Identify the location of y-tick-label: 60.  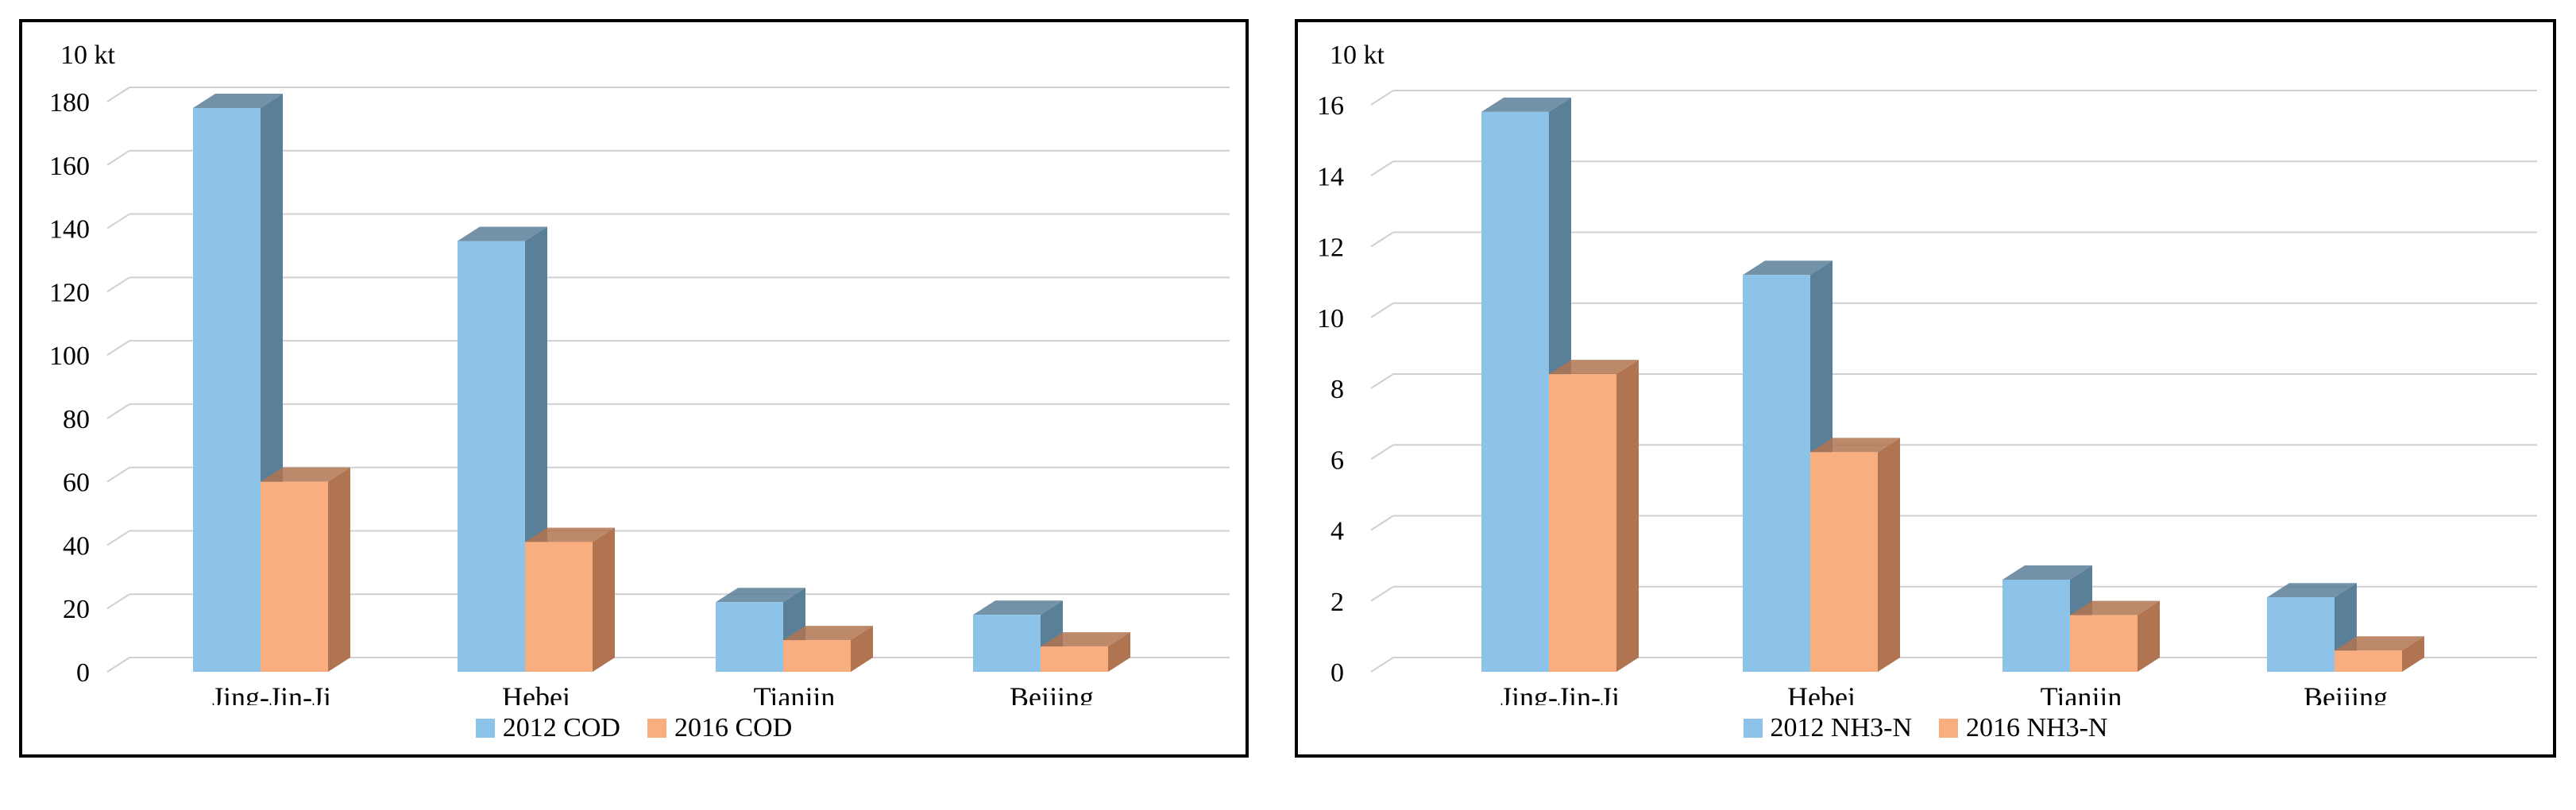
(76, 483).